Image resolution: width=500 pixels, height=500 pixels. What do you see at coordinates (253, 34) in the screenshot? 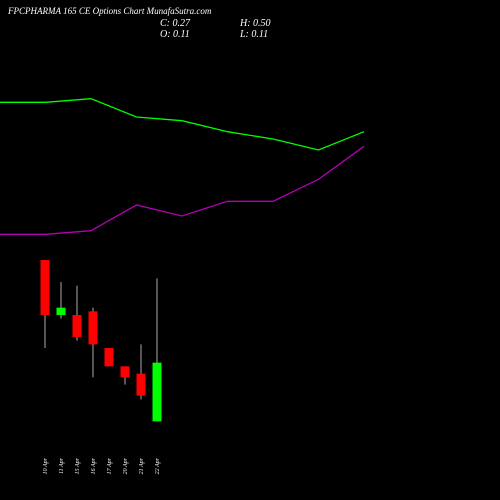
I see `ohlc-low: L: 0.11` at bounding box center [253, 34].